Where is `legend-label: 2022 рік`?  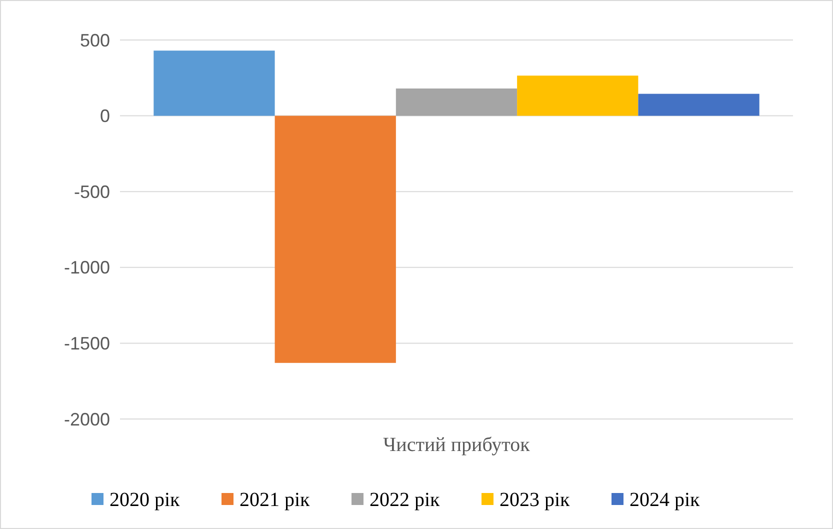 legend-label: 2022 рік is located at coordinates (405, 500).